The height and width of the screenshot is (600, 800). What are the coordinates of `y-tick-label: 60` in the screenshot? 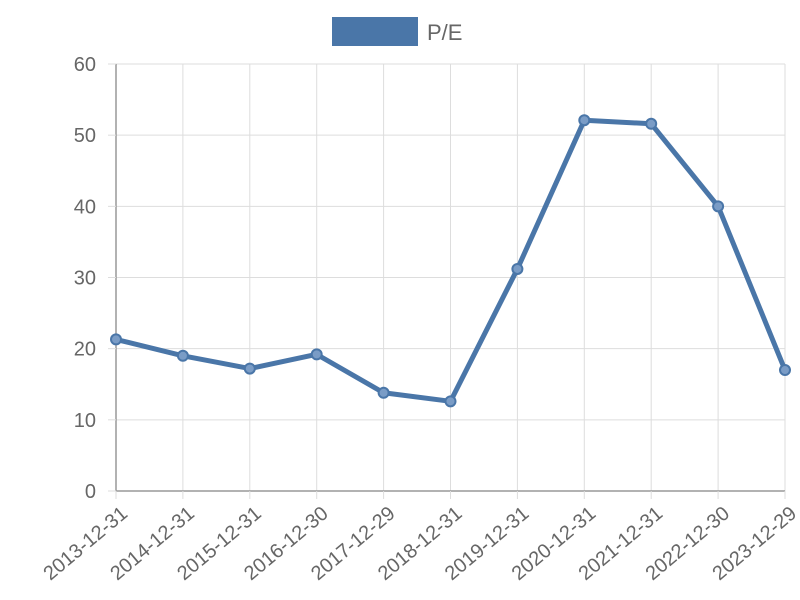 It's located at (85, 65).